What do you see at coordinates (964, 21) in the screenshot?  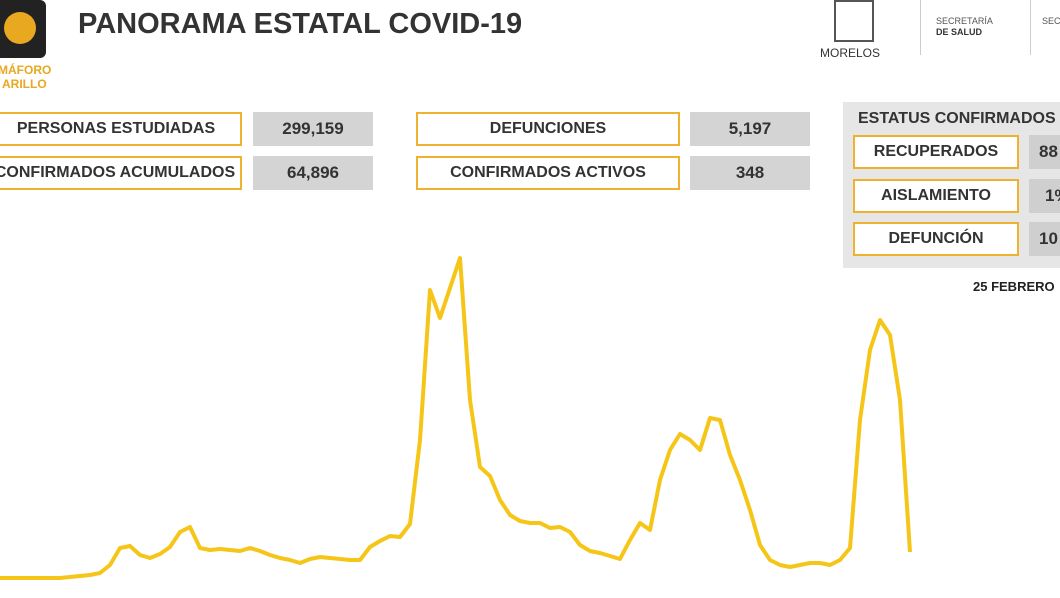 I see `agency: SECRETARÍA` at bounding box center [964, 21].